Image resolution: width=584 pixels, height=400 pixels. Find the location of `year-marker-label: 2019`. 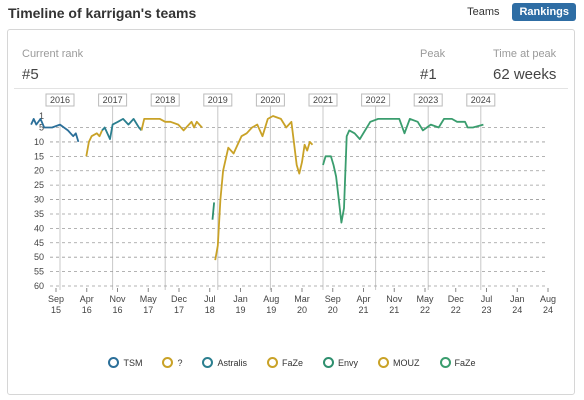

year-marker-label: 2019 is located at coordinates (218, 100).